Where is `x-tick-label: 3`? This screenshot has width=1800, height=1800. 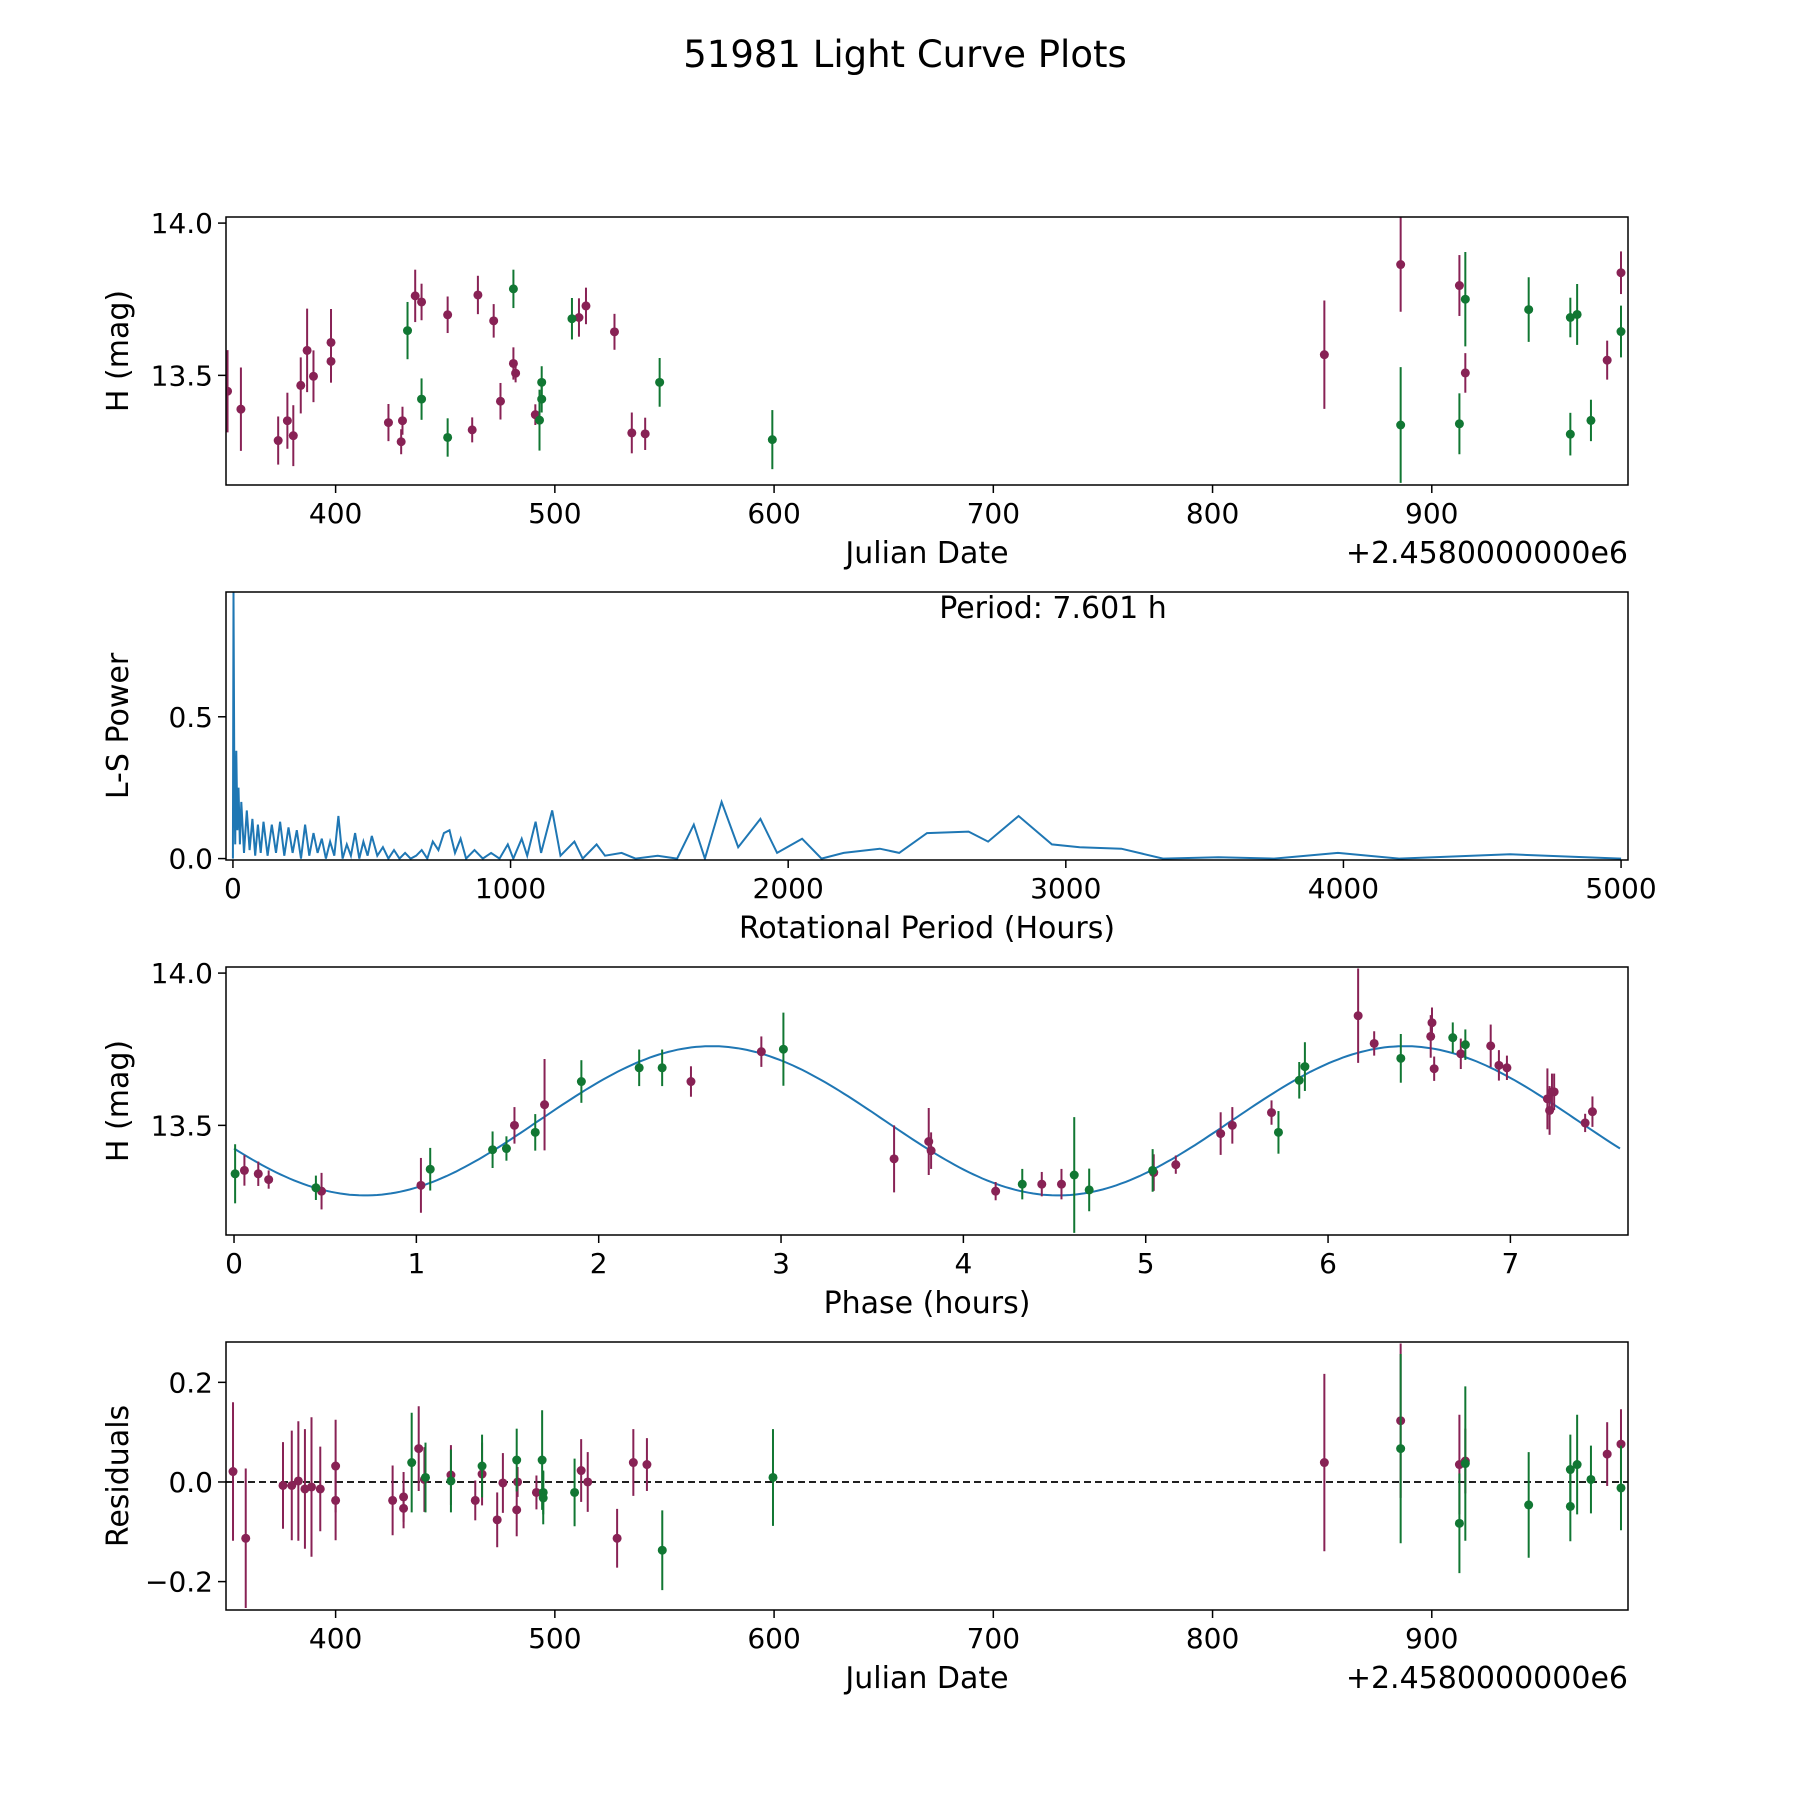
x-tick-label: 3 is located at coordinates (781, 1263).